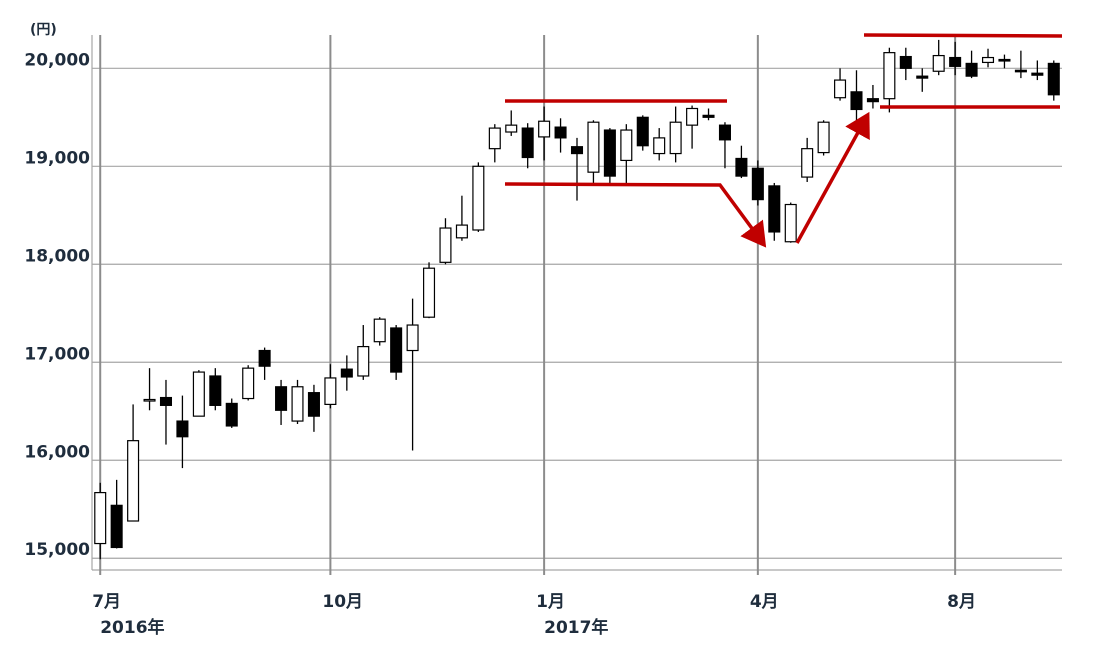 The width and height of the screenshot is (1096, 651). I want to click on x-tick-label: 4月, so click(764, 602).